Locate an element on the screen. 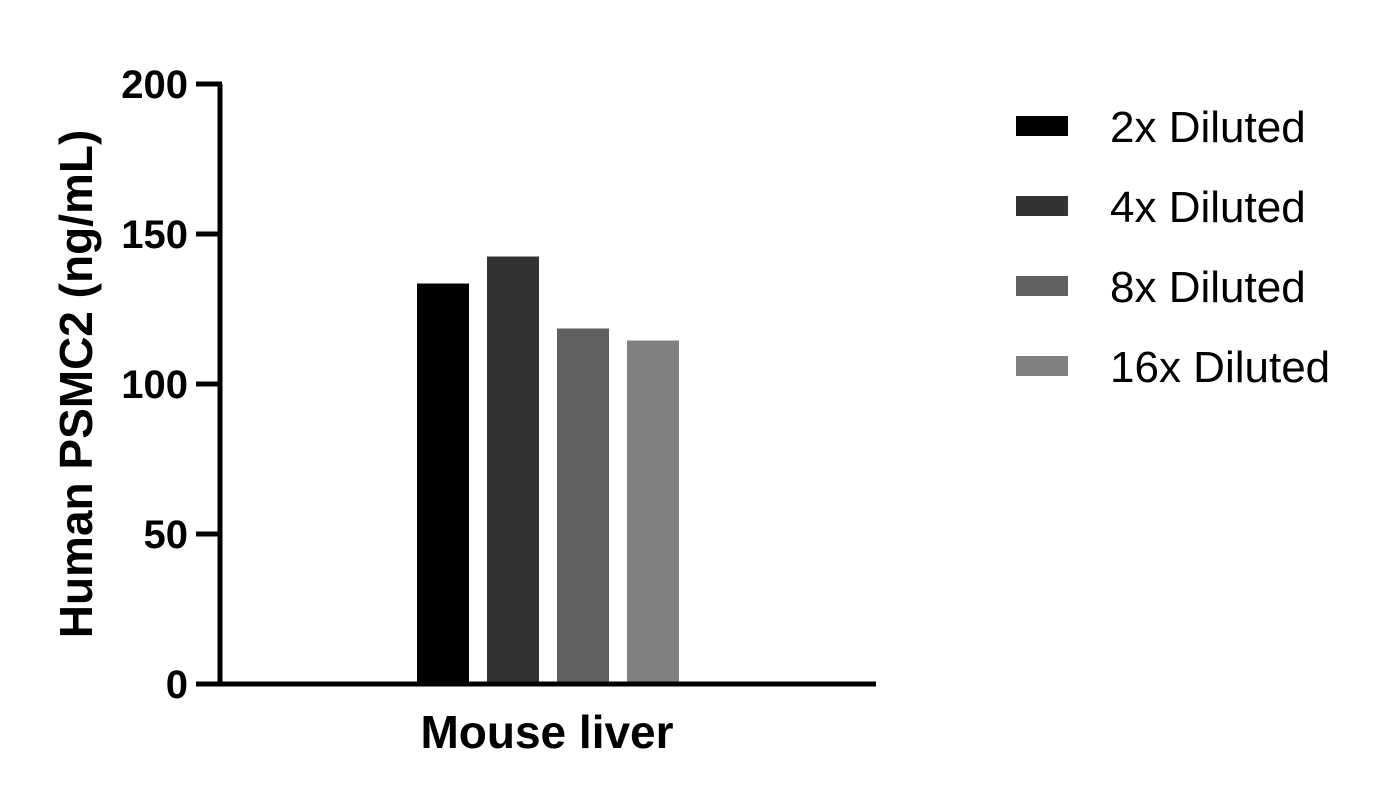 This screenshot has width=1392, height=804. y-axis-ticks: 0 50 100 150 200 is located at coordinates (171, 385).